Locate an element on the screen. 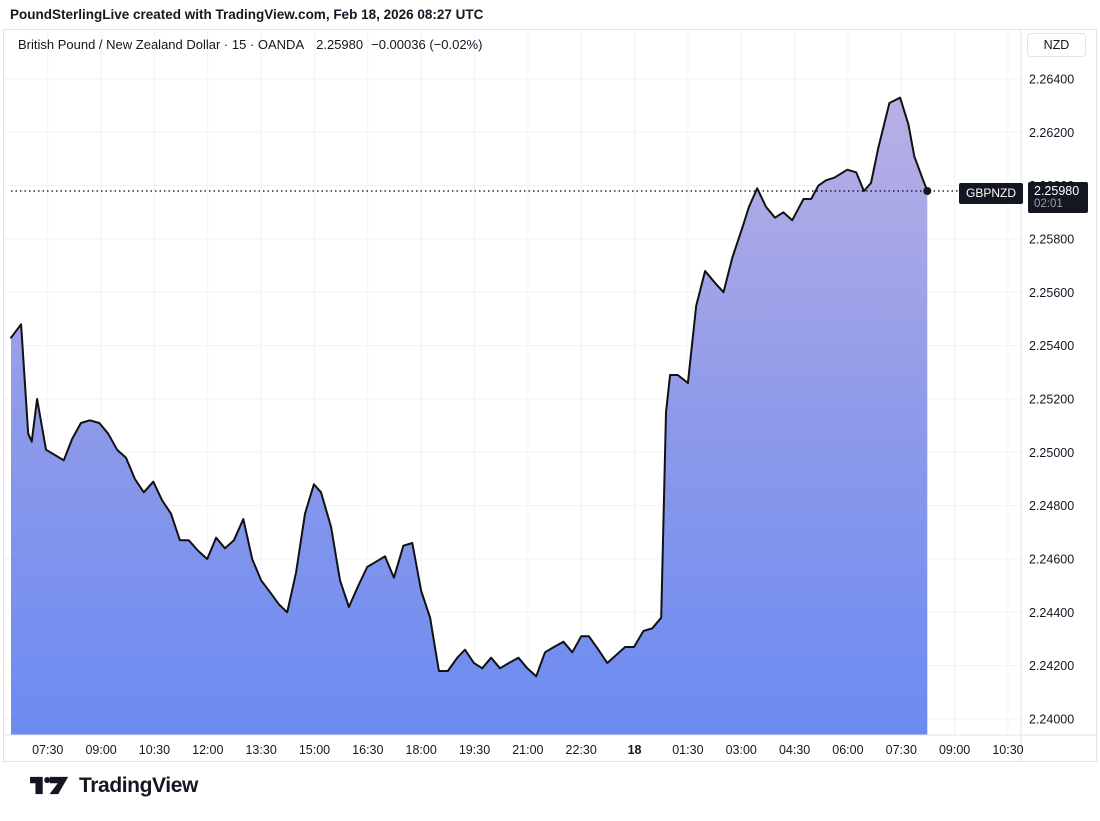 The width and height of the screenshot is (1100, 821). y-axis-label: 2.24000 is located at coordinates (1051, 720).